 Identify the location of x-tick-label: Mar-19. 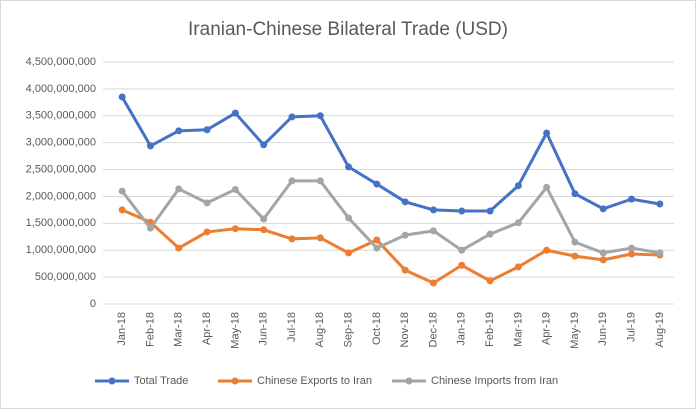
(518, 329).